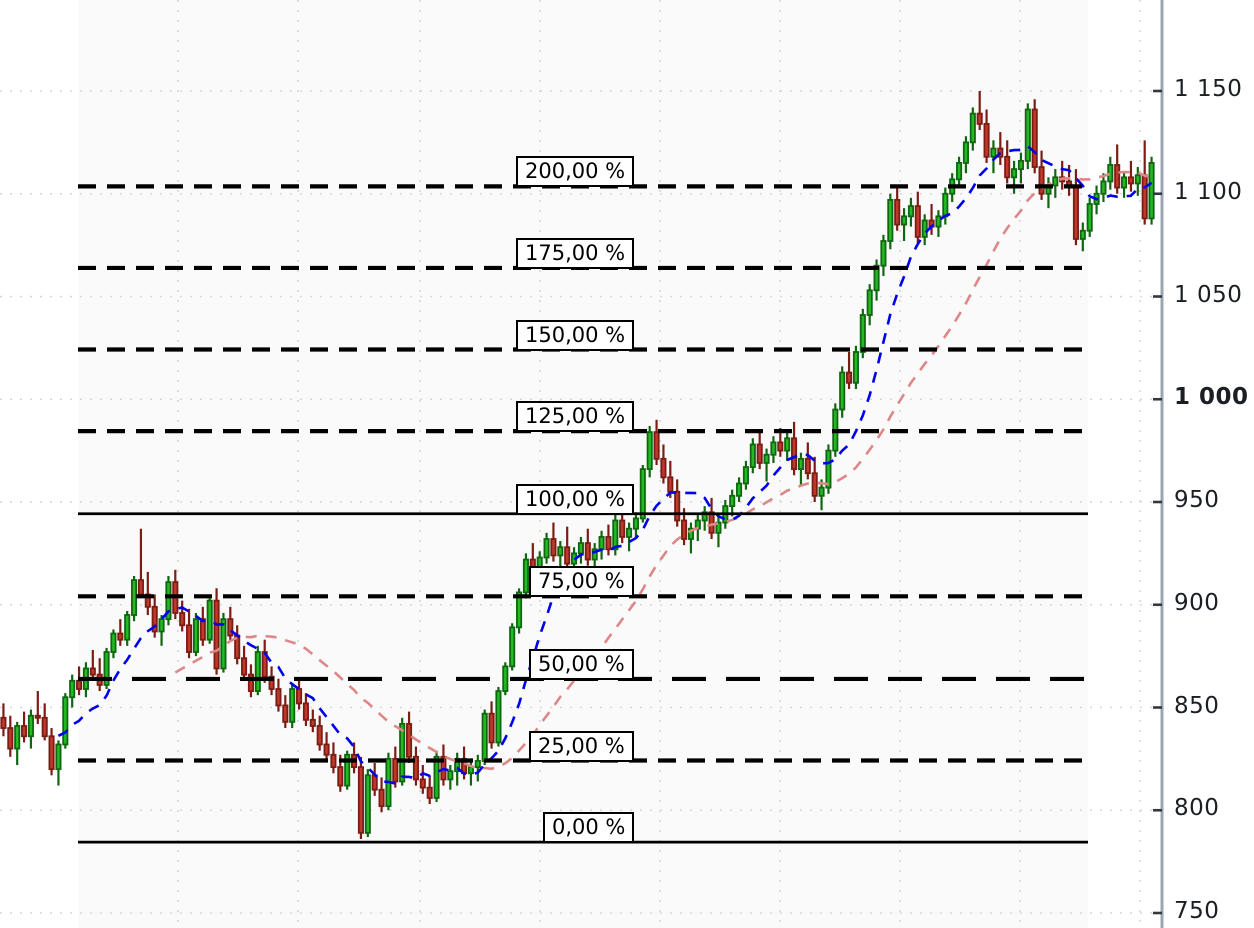 The width and height of the screenshot is (1254, 928). Describe the element at coordinates (1208, 89) in the screenshot. I see `y-axis-label-1150: 1 150` at that location.